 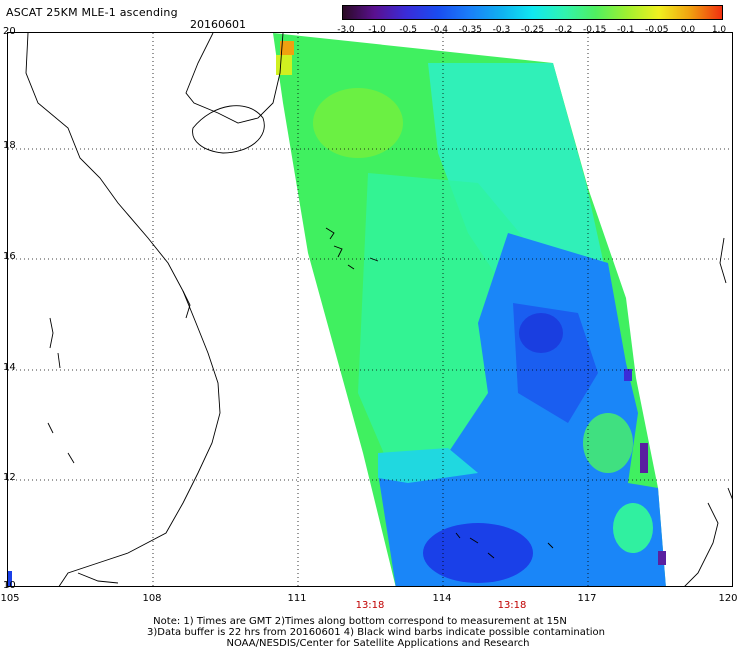 What do you see at coordinates (439, 30) in the screenshot?
I see `colorbar-tick-label: -0.4` at bounding box center [439, 30].